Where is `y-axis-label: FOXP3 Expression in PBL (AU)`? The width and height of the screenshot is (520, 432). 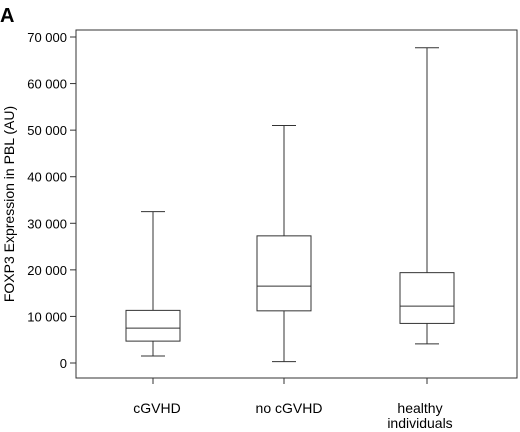 y-axis-label: FOXP3 Expression in PBL (AU) is located at coordinates (9, 204).